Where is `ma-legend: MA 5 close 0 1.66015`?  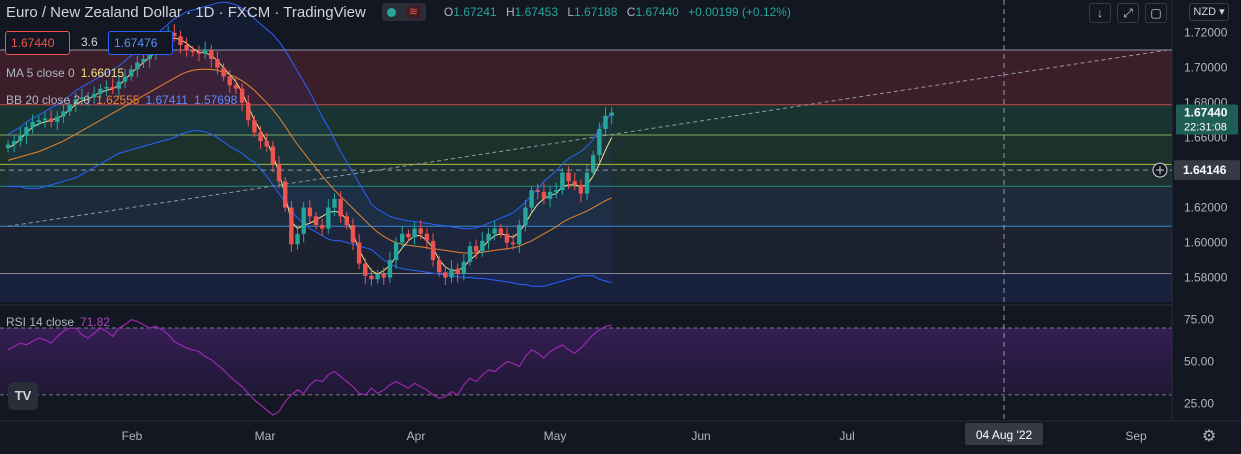 ma-legend: MA 5 close 0 1.66015 is located at coordinates (65, 73).